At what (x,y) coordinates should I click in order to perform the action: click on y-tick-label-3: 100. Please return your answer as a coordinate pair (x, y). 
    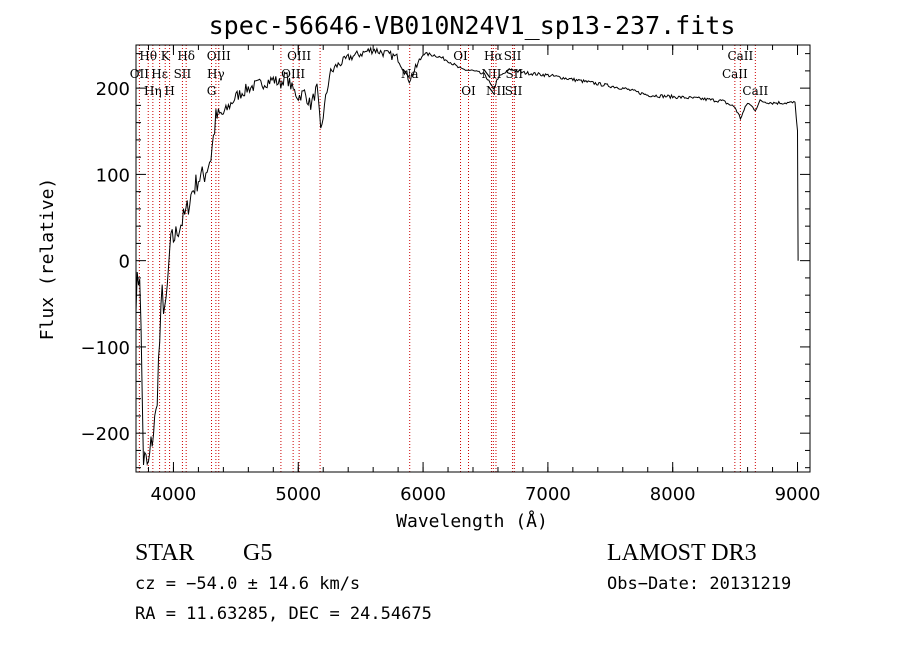
    Looking at the image, I should click on (113, 175).